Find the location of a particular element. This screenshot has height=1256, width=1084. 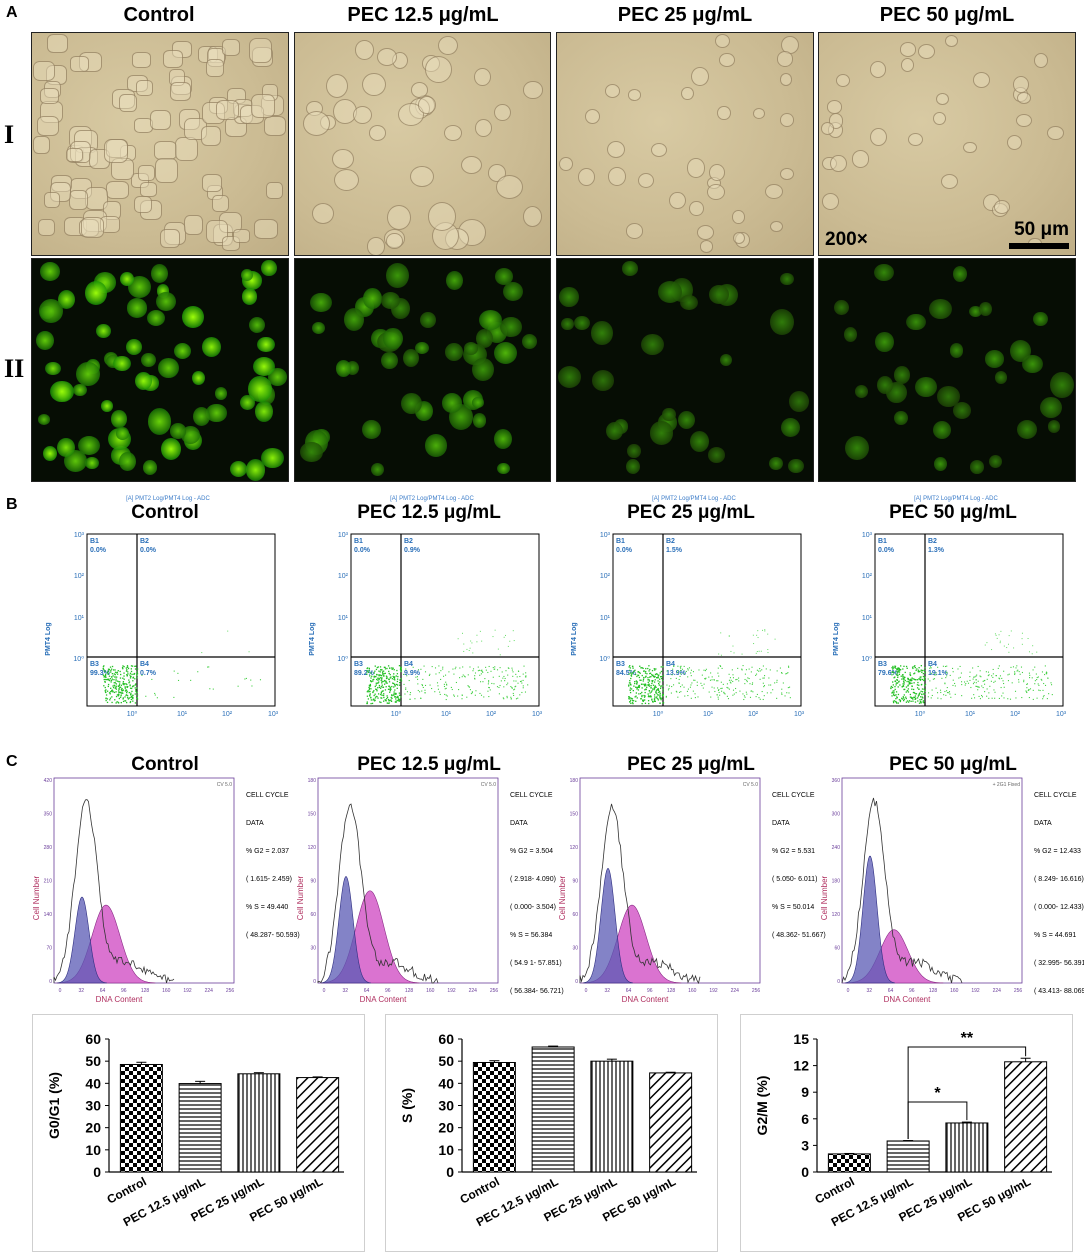

cell-cycle-side-text: DATA is located at coordinates (255, 823).